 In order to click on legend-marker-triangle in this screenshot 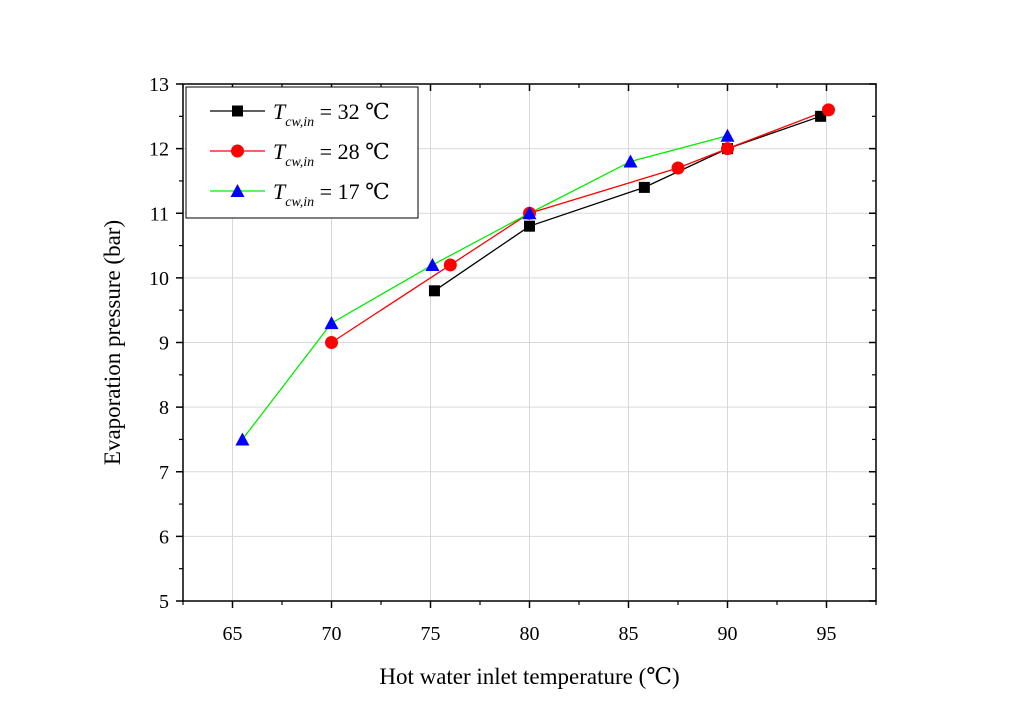, I will do `click(237, 190)`.